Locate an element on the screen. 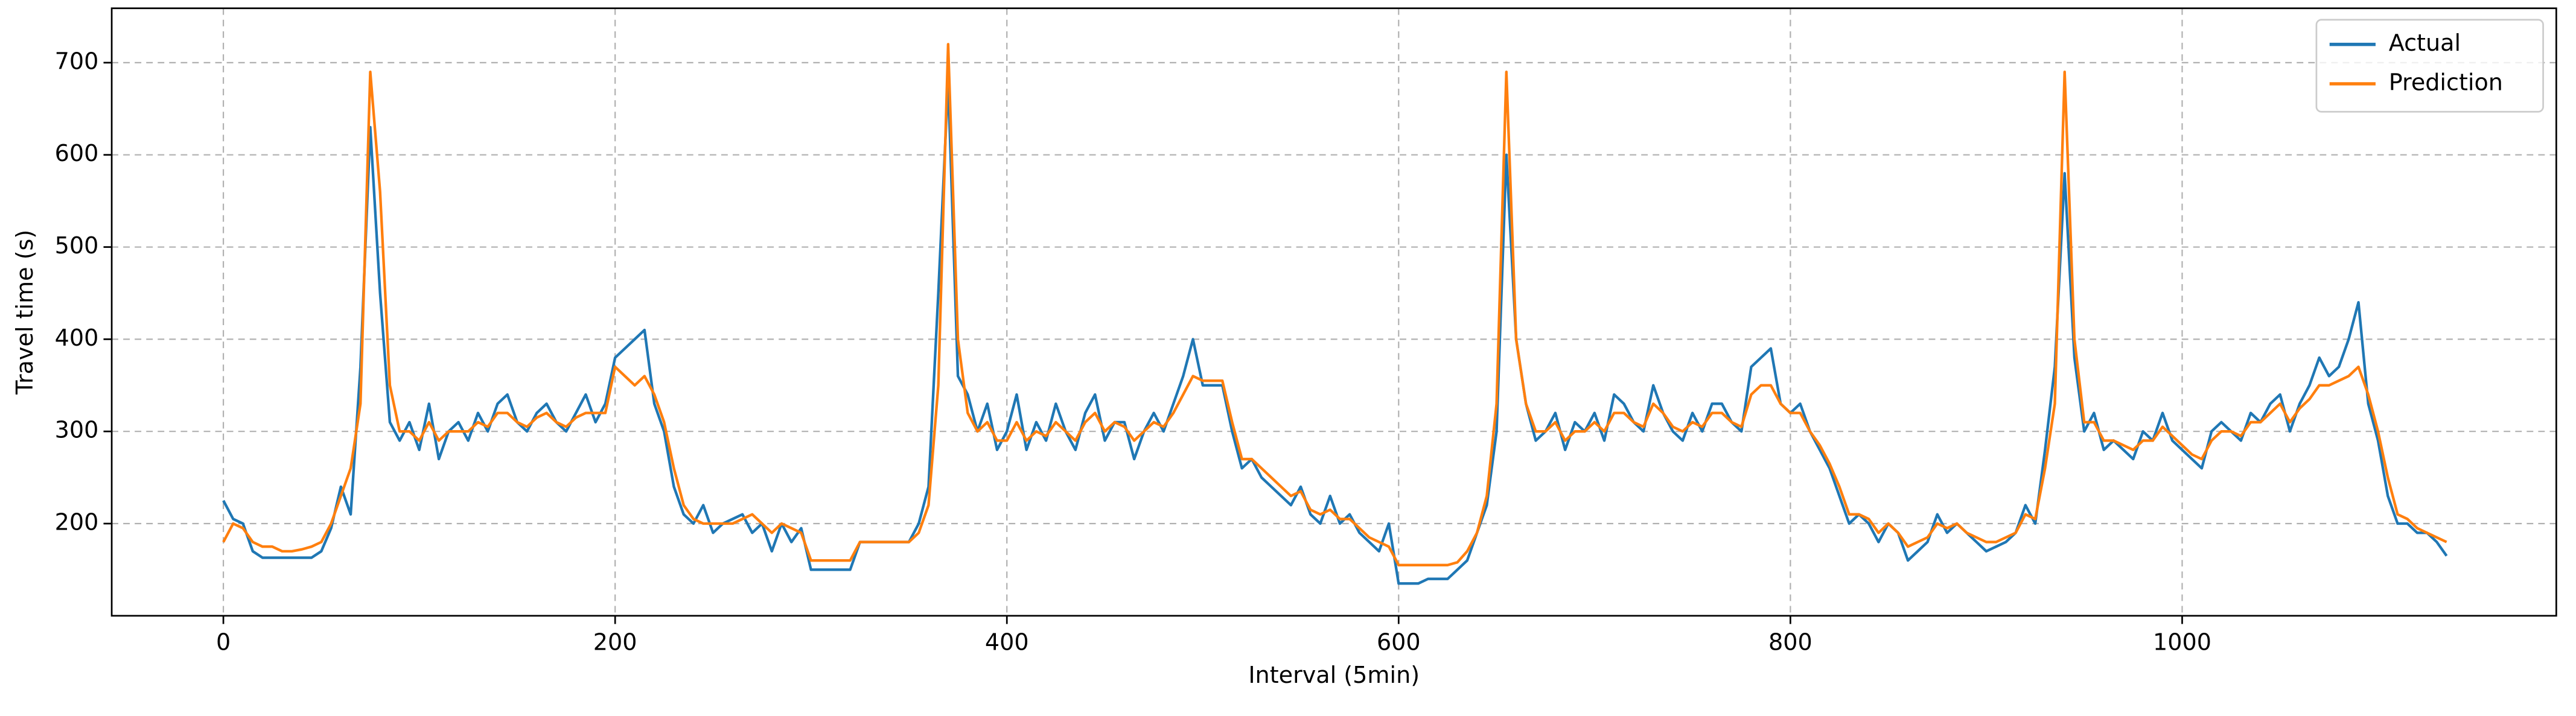 The width and height of the screenshot is (2576, 716). legend-label: Actual is located at coordinates (2425, 43).